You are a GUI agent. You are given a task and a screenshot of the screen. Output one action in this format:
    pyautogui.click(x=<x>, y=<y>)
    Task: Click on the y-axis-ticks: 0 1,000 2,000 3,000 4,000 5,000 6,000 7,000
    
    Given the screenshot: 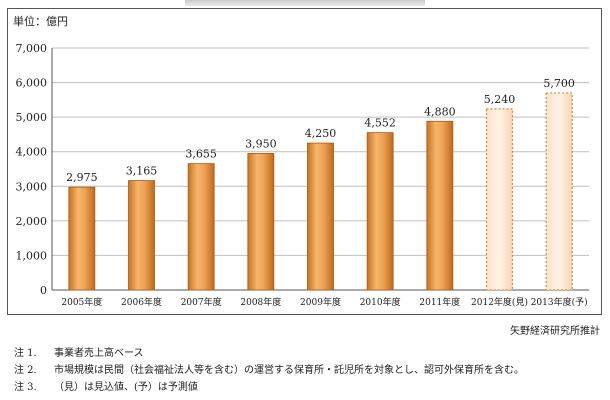 What is the action you would take?
    pyautogui.click(x=32, y=169)
    